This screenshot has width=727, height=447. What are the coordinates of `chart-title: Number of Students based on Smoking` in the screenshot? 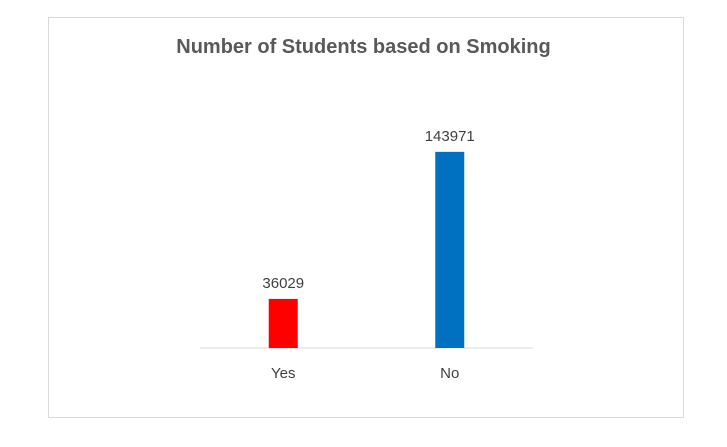 It's located at (363, 47).